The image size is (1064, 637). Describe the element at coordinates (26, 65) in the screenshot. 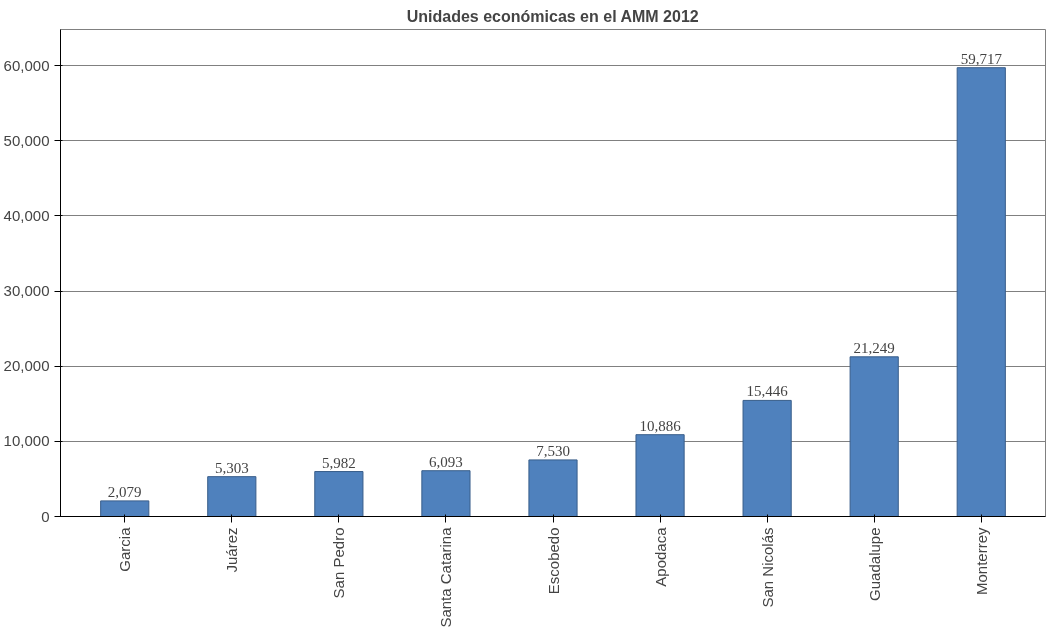

I see `y-tick-label: 60,000` at that location.